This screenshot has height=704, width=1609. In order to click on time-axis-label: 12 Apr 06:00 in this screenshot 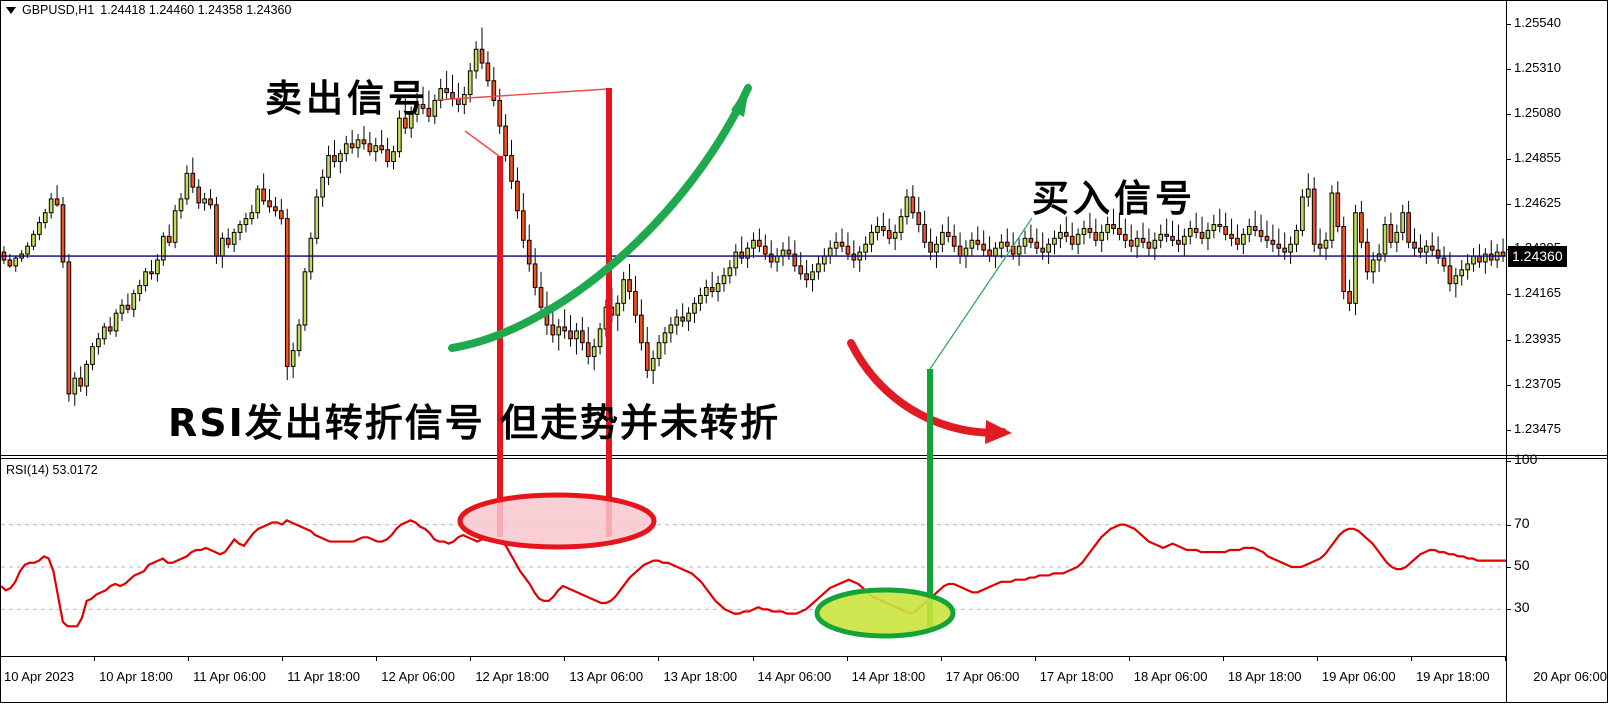, I will do `click(418, 676)`.